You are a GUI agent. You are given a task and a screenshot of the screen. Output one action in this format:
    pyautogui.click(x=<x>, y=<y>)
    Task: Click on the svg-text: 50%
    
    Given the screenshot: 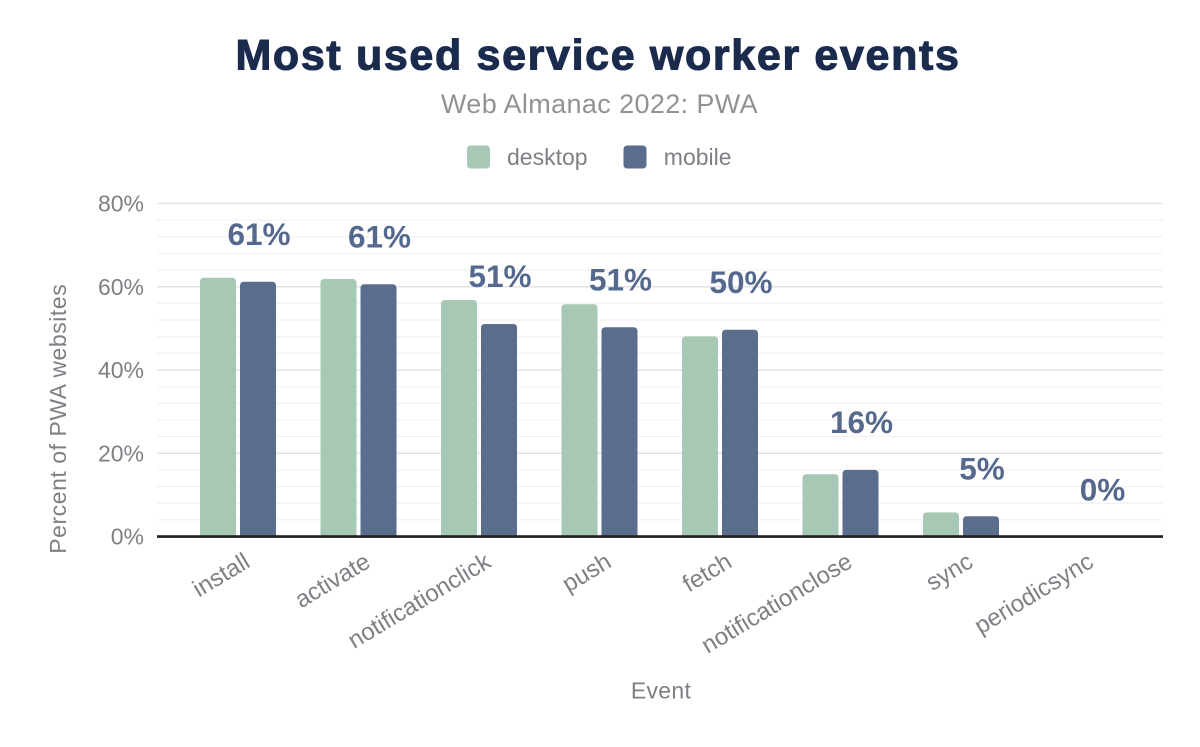 What is the action you would take?
    pyautogui.click(x=740, y=282)
    